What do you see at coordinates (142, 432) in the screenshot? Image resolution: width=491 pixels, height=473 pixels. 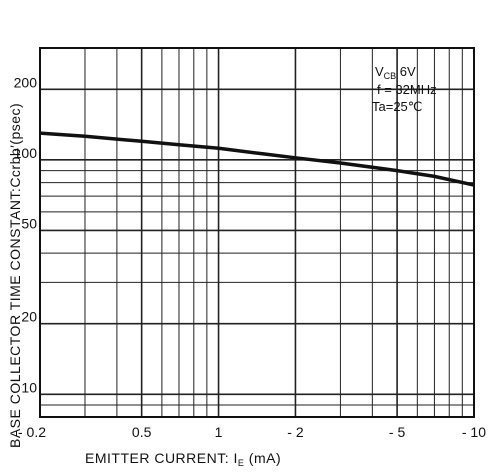 I see `x-tick-label: 0.5` at bounding box center [142, 432].